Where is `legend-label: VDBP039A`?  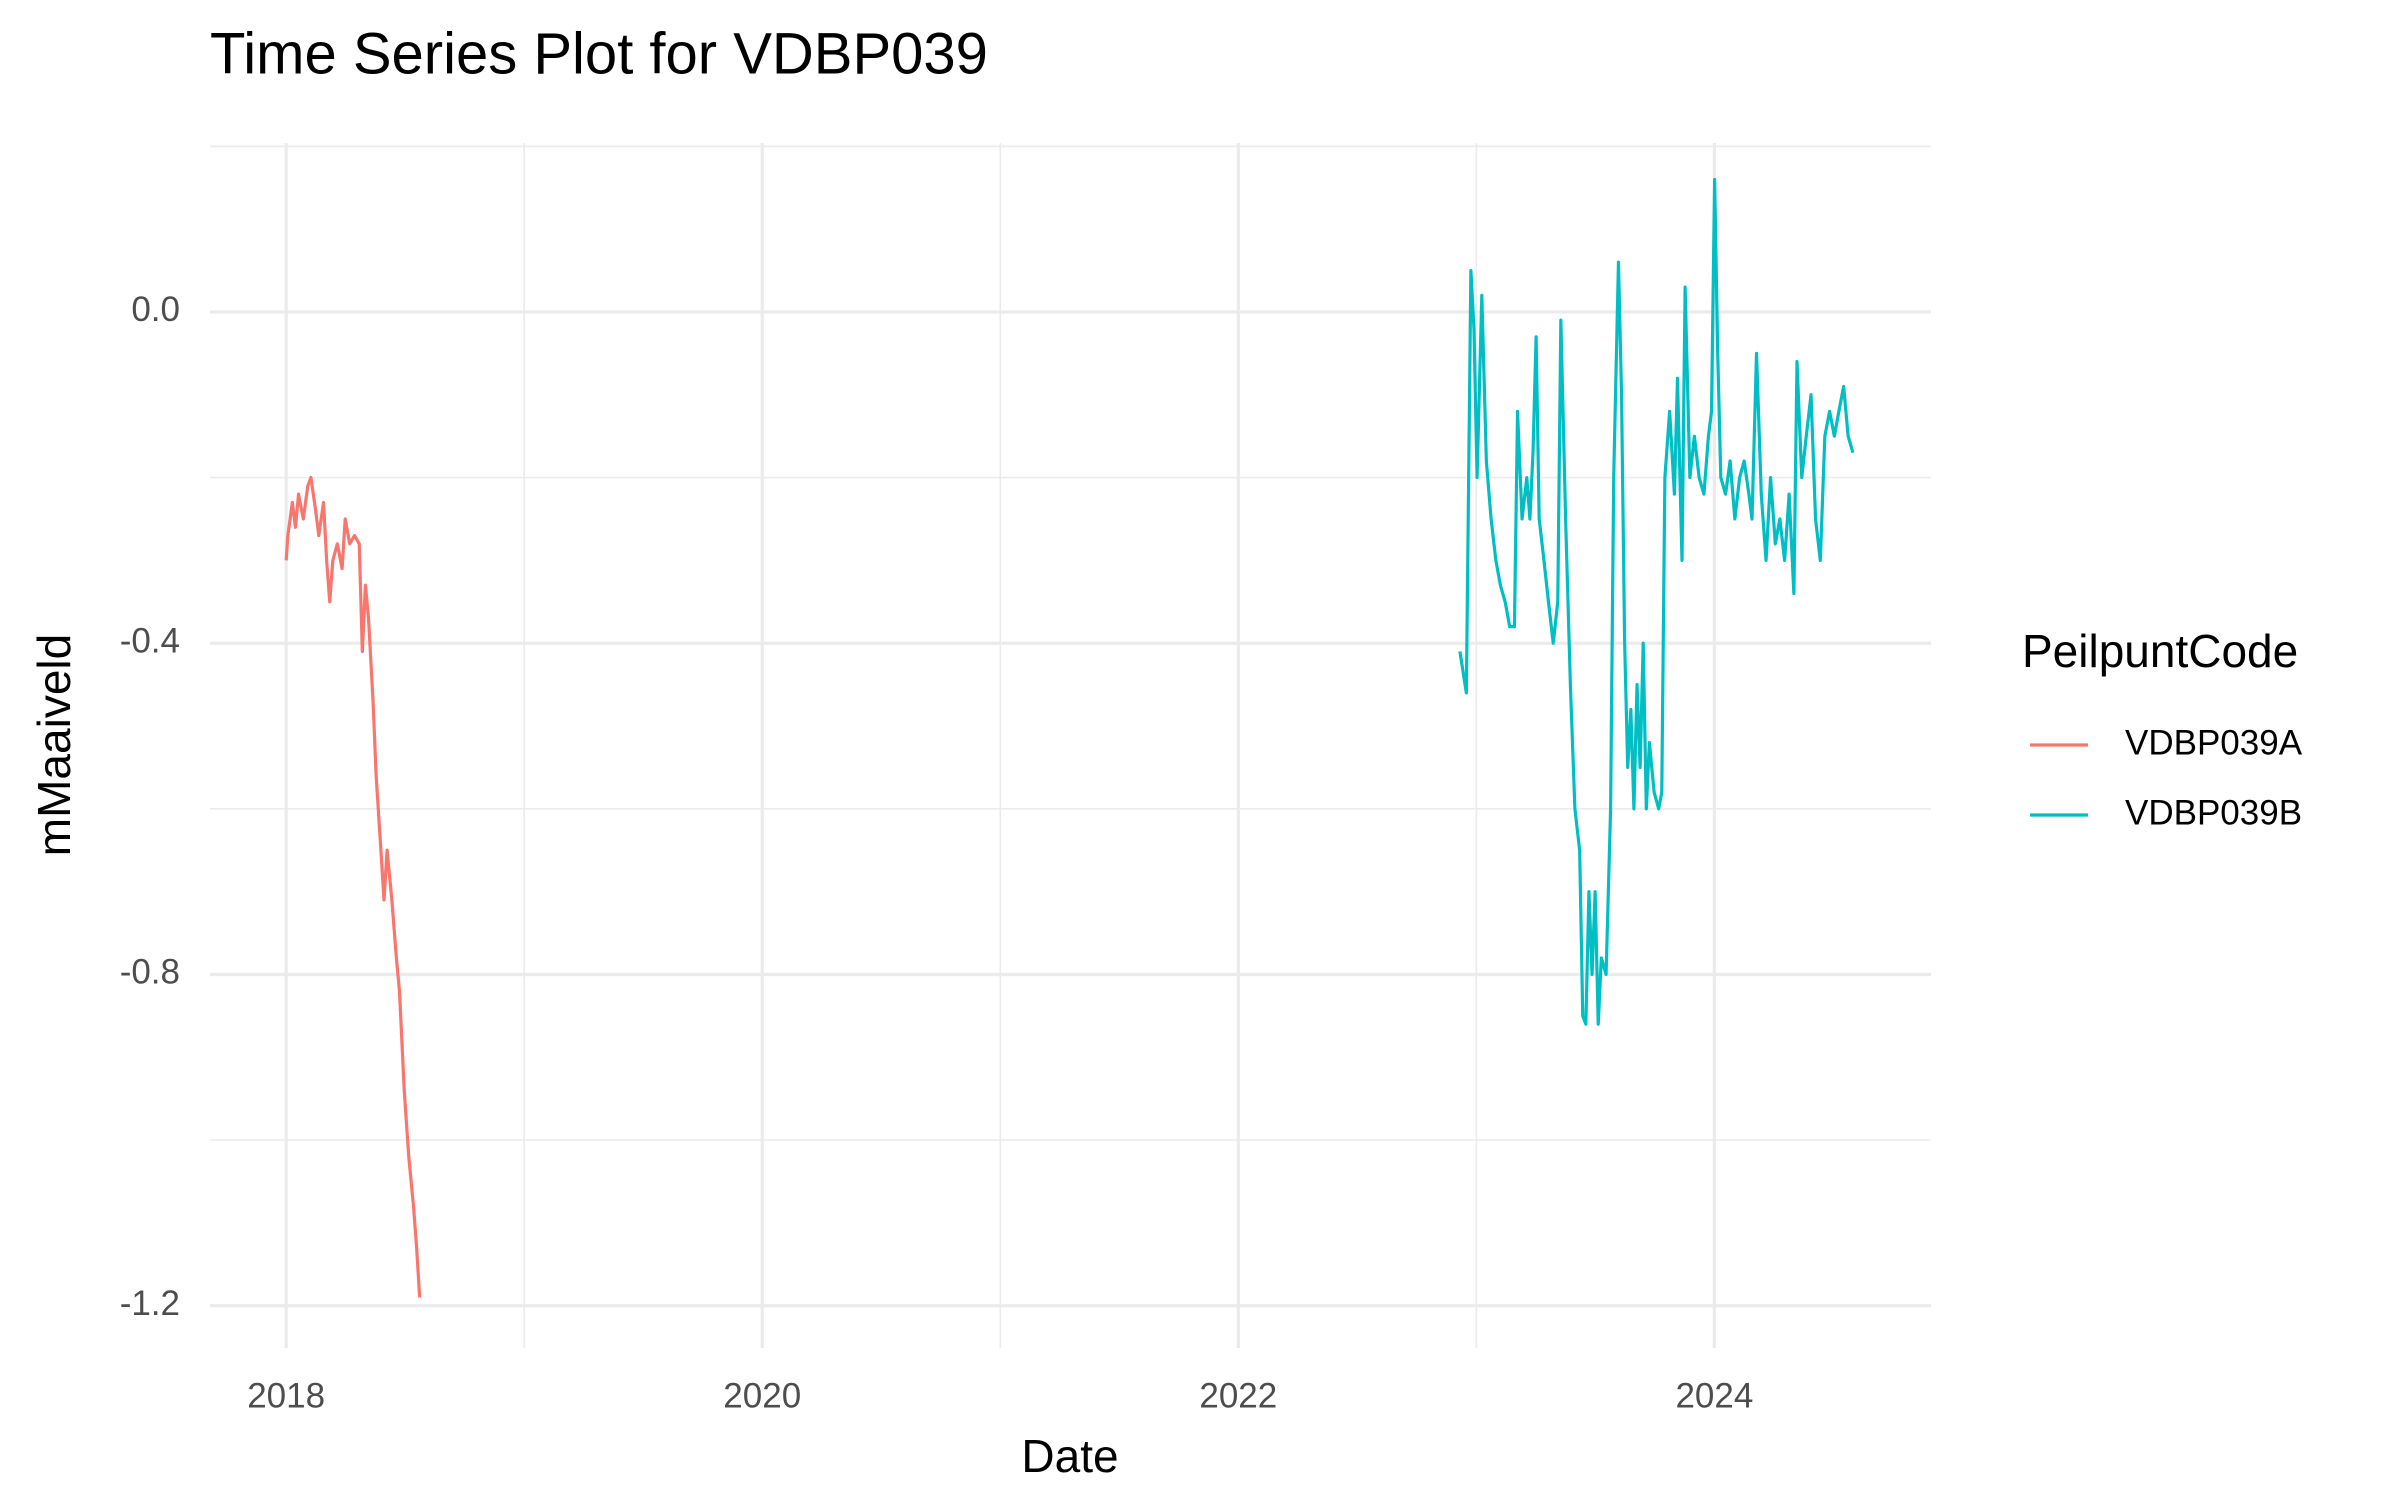 legend-label: VDBP039A is located at coordinates (2214, 742).